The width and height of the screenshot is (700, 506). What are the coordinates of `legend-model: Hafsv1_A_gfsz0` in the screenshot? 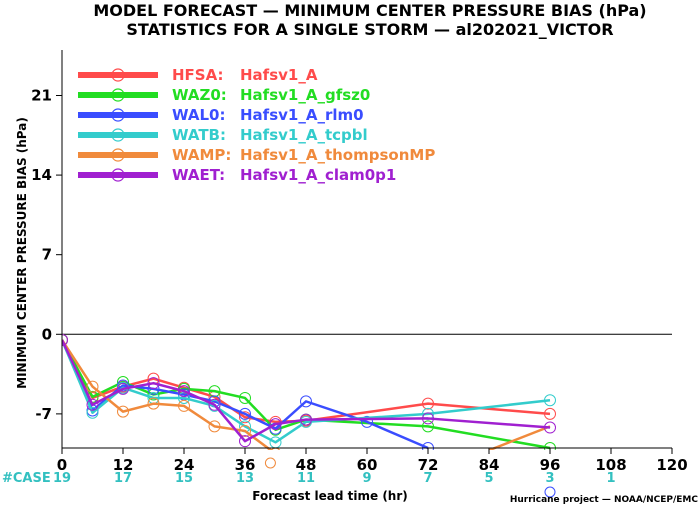 It's located at (305, 95).